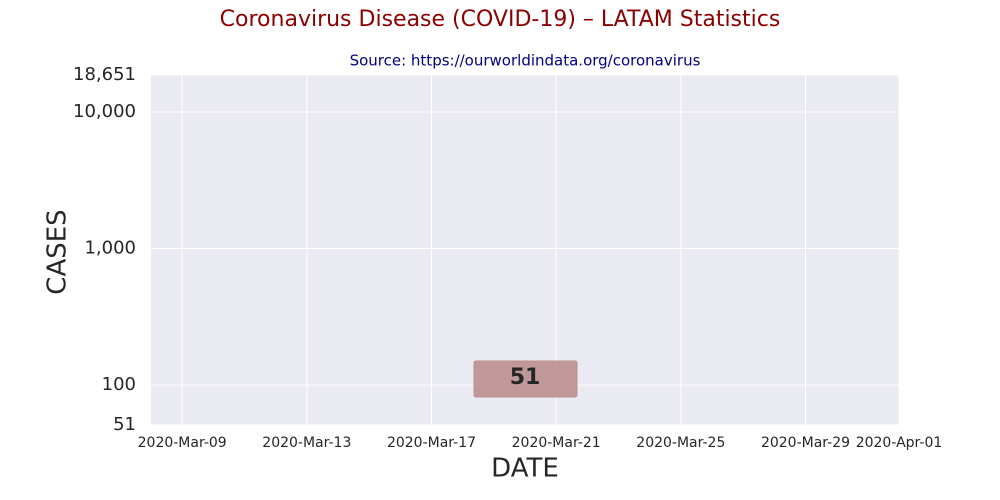  What do you see at coordinates (58, 251) in the screenshot?
I see `y-axis-label: CASES` at bounding box center [58, 251].